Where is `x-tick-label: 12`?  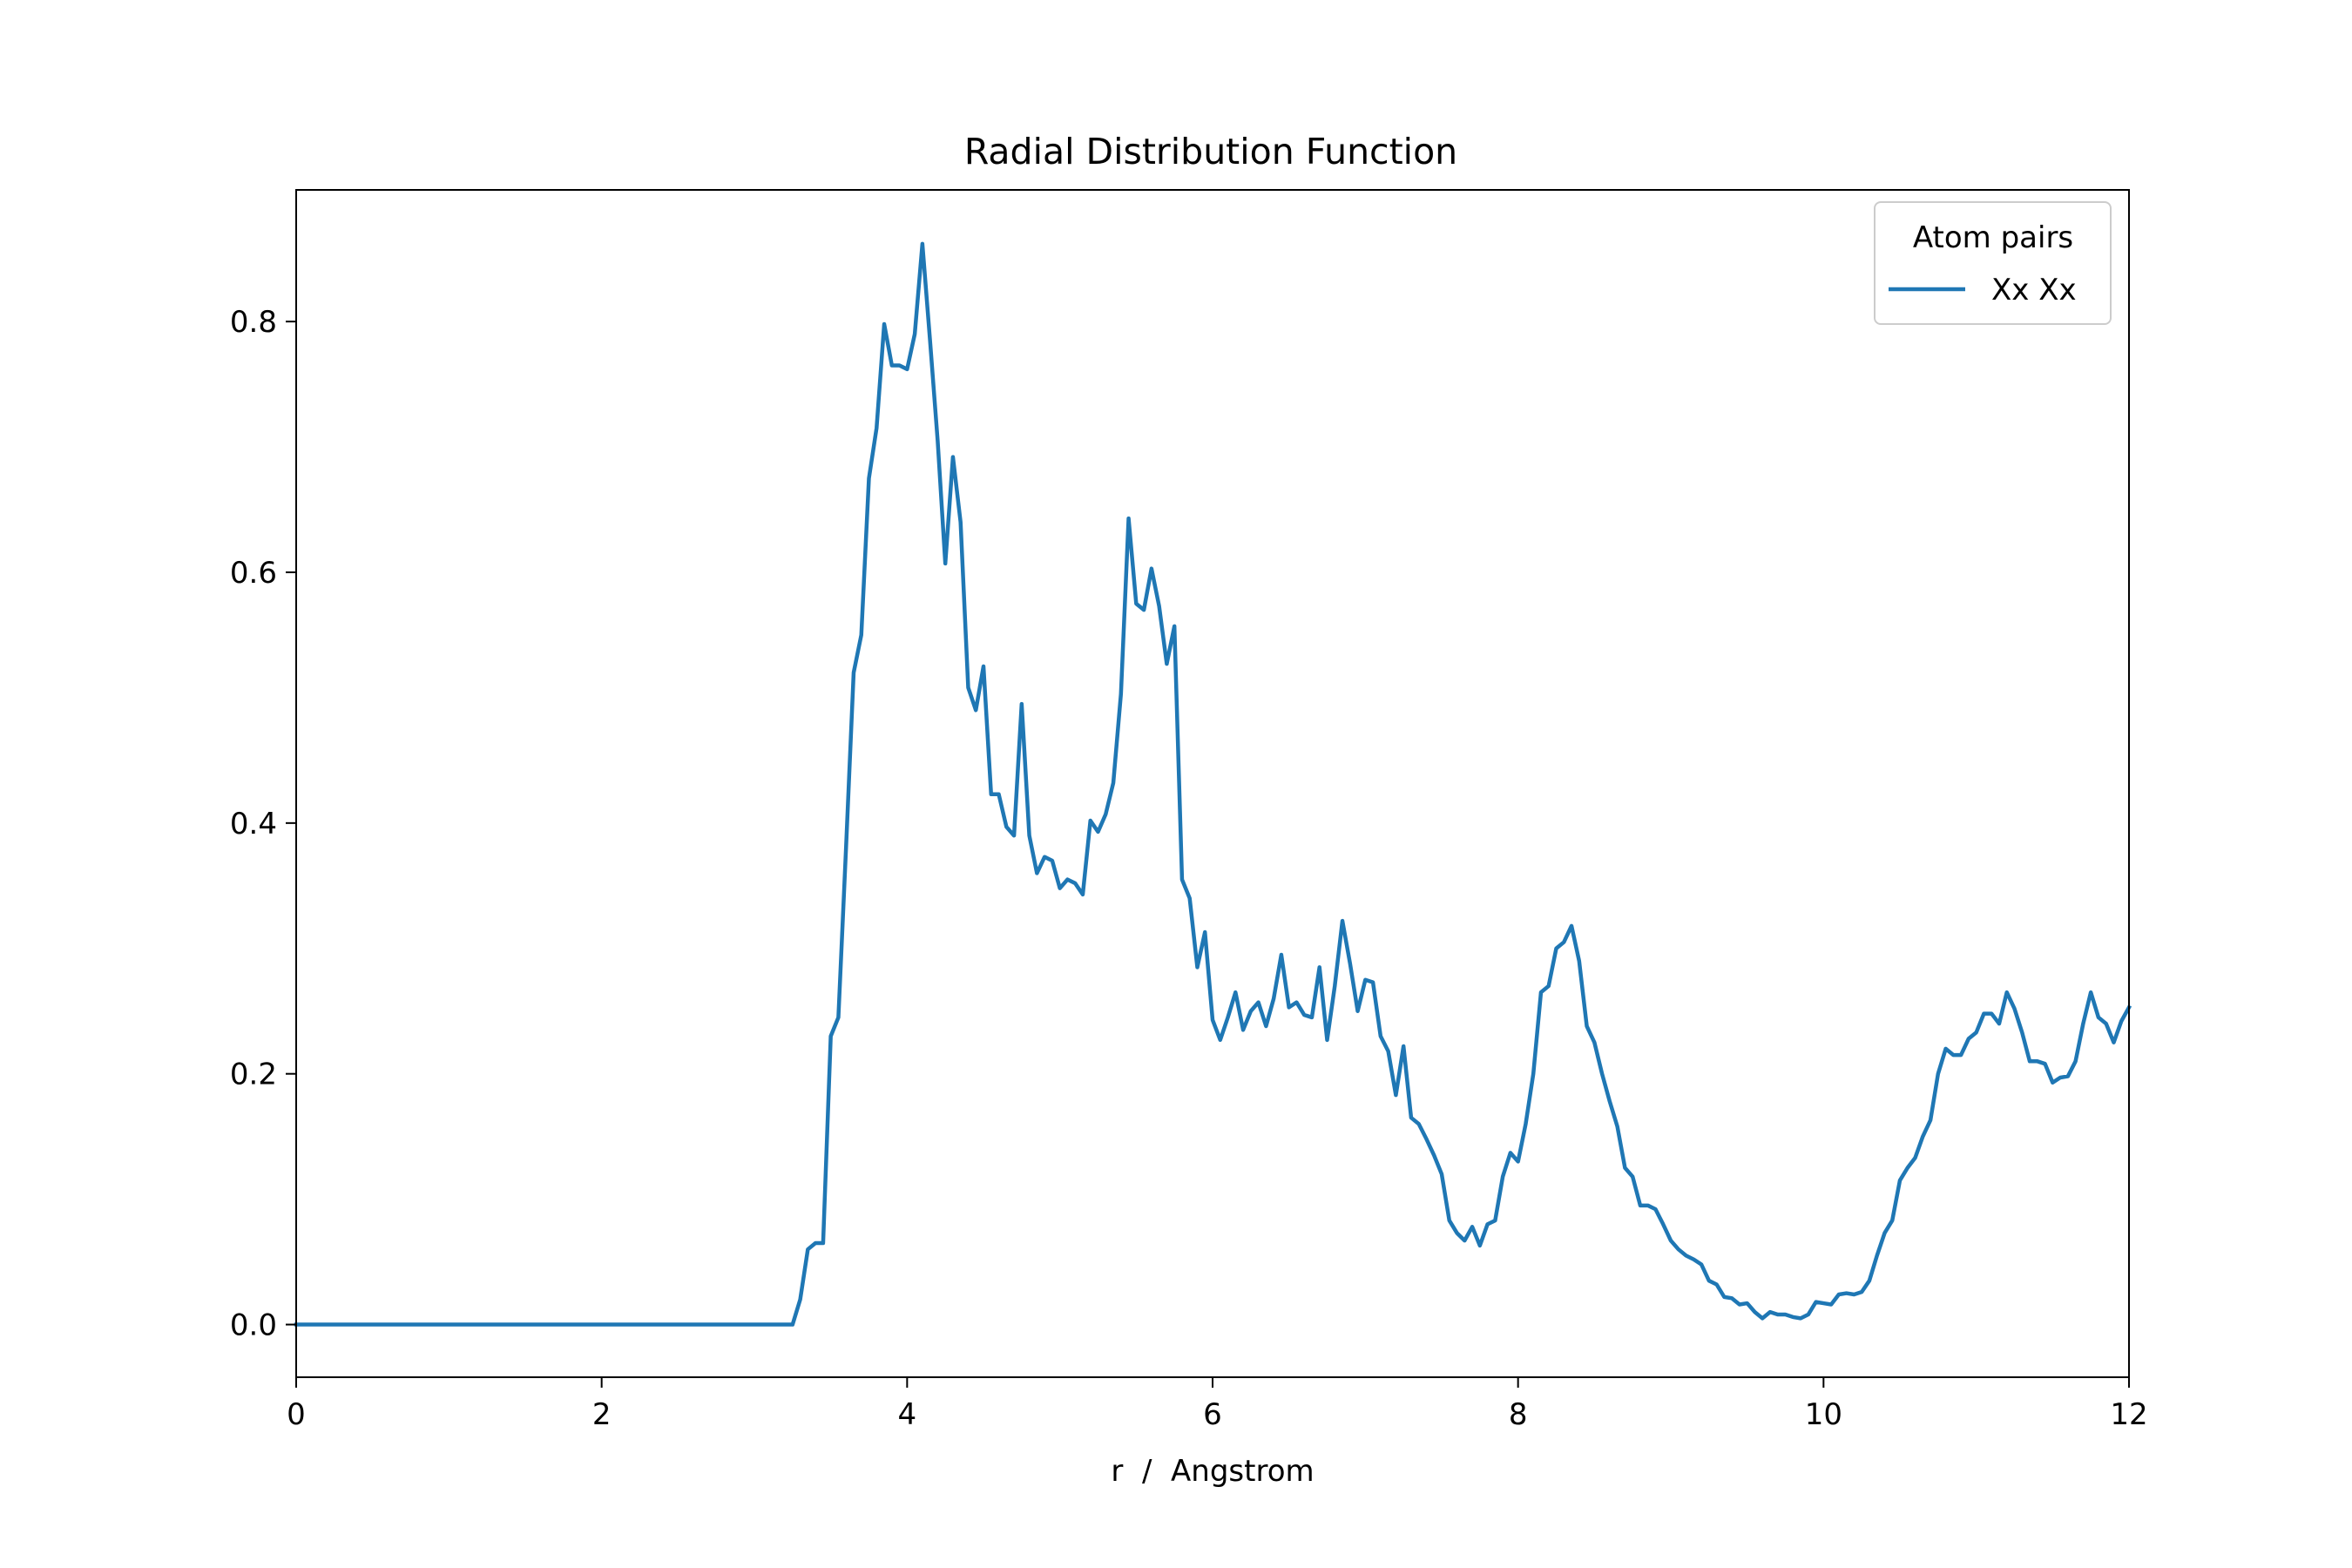
x-tick-label: 12 is located at coordinates (2128, 1414).